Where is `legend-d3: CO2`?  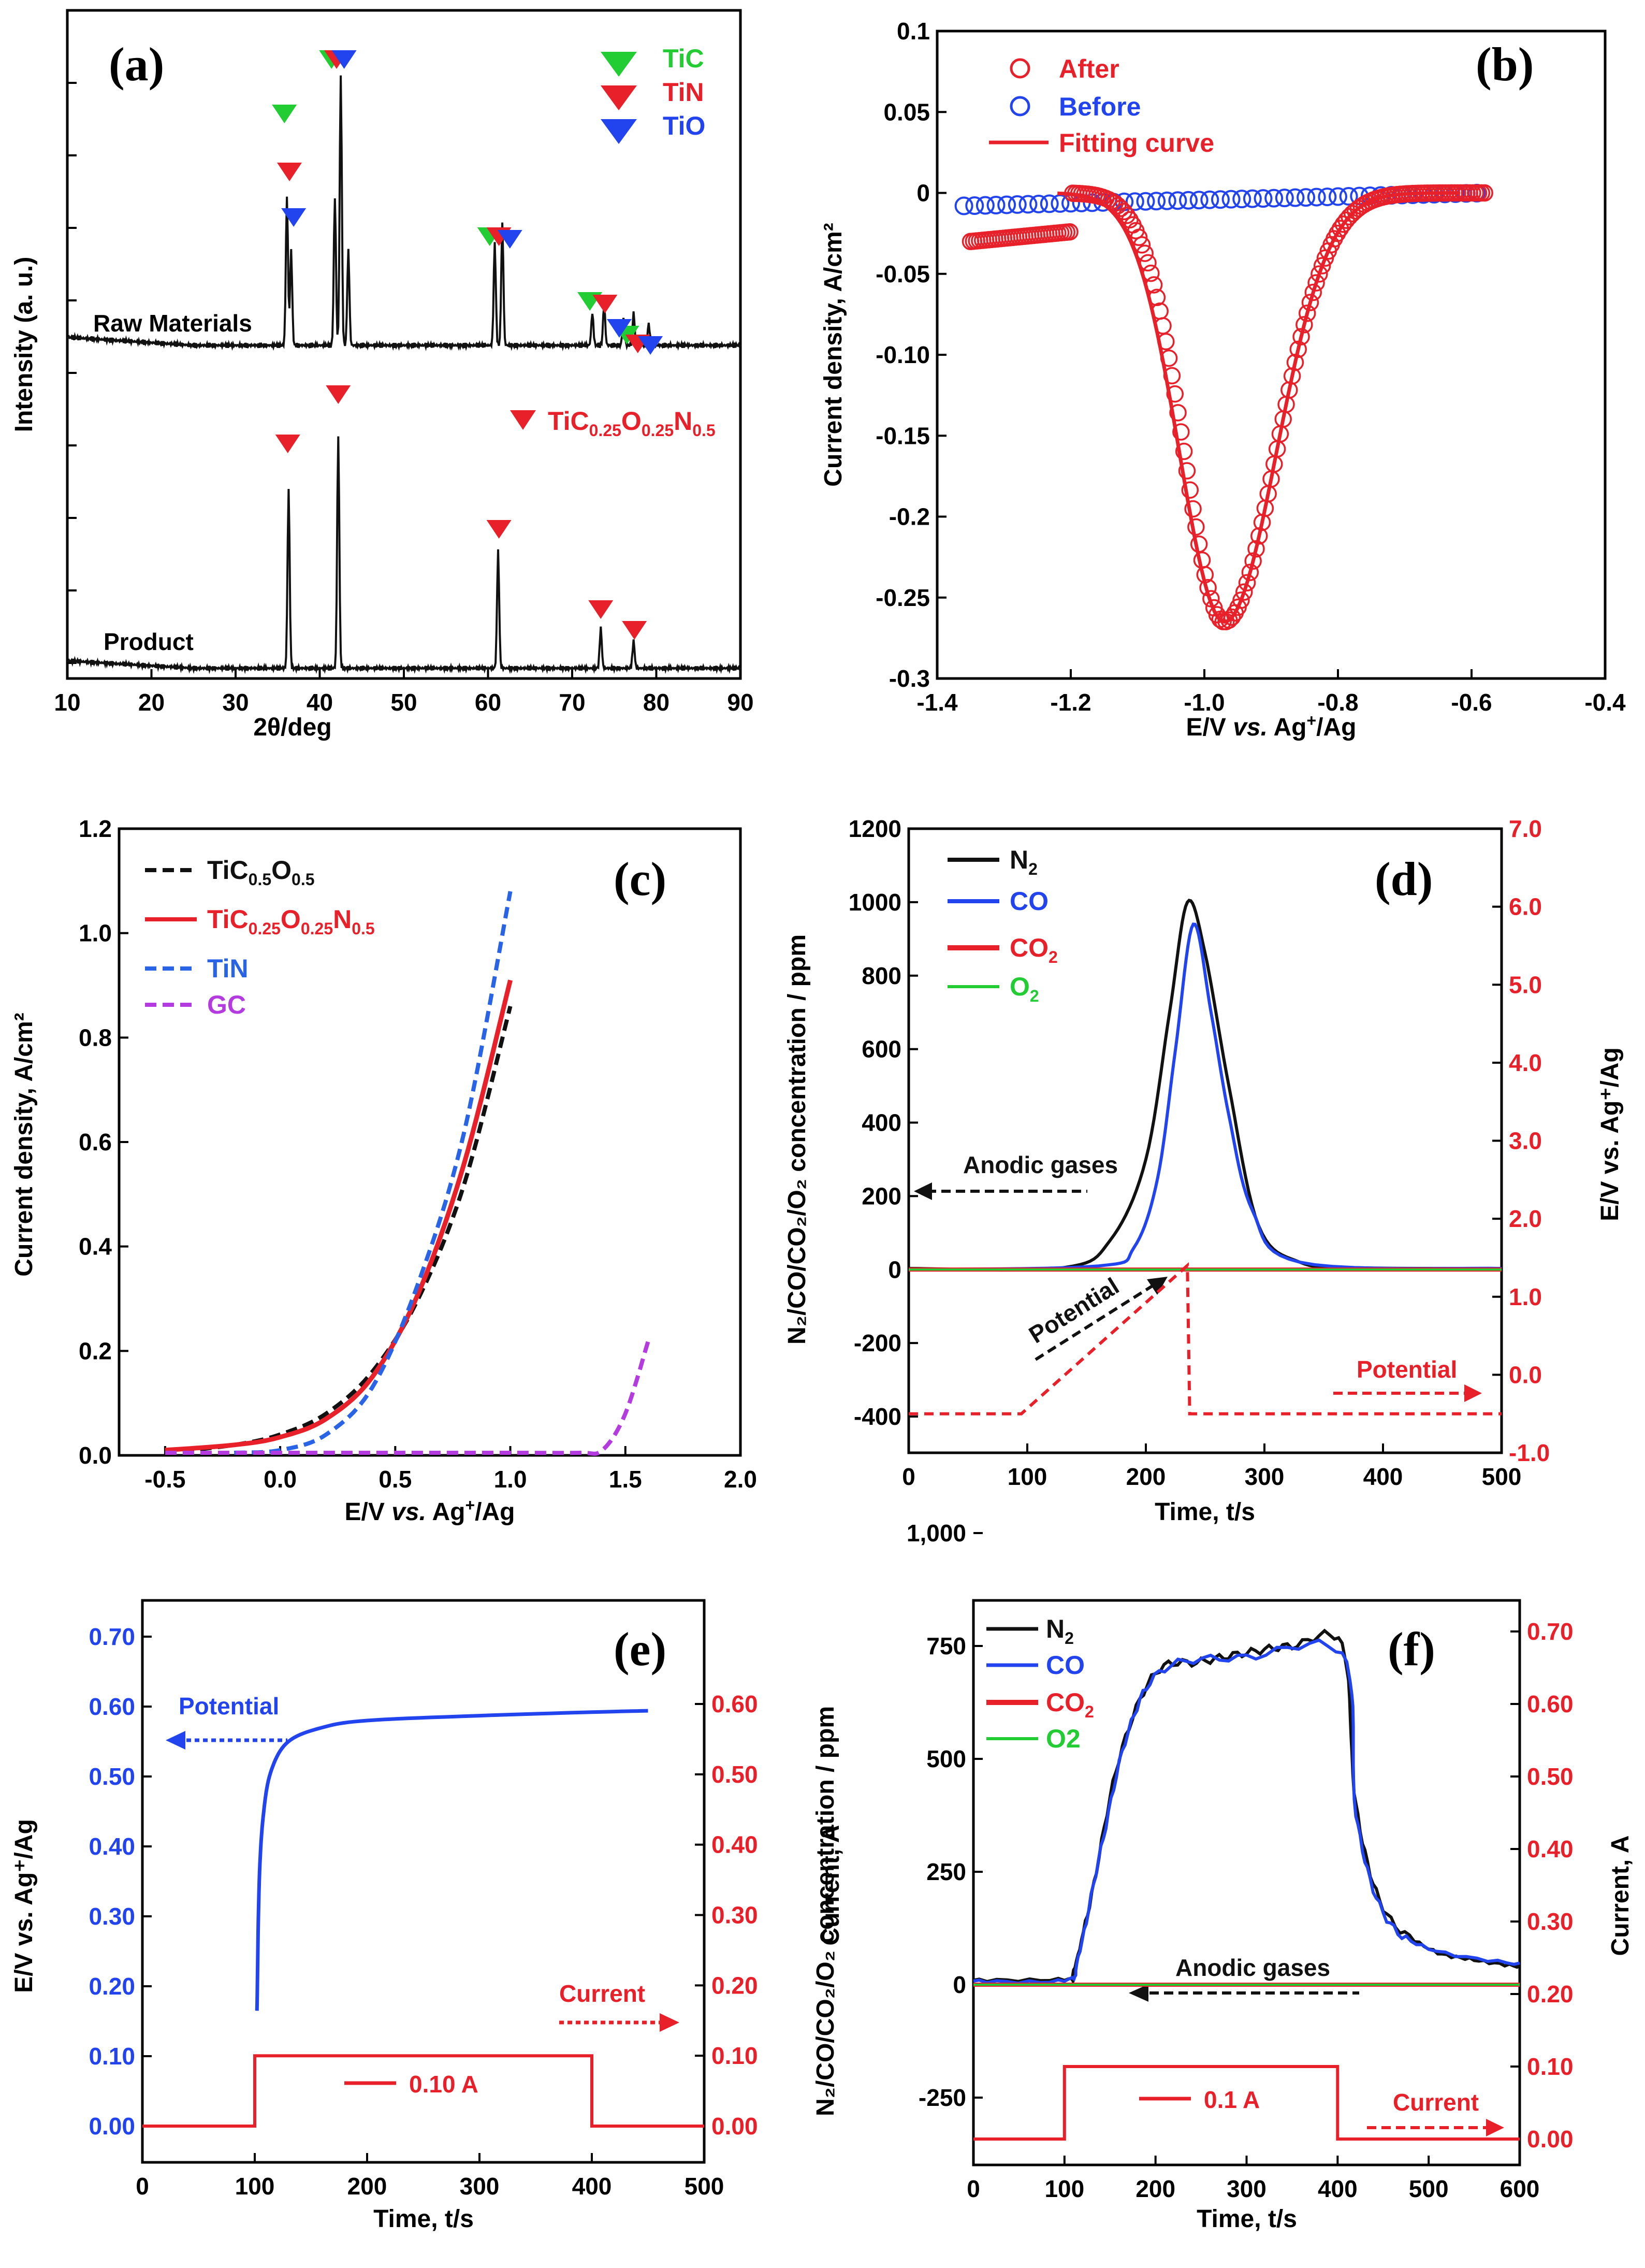
legend-d3: CO2 is located at coordinates (1034, 949).